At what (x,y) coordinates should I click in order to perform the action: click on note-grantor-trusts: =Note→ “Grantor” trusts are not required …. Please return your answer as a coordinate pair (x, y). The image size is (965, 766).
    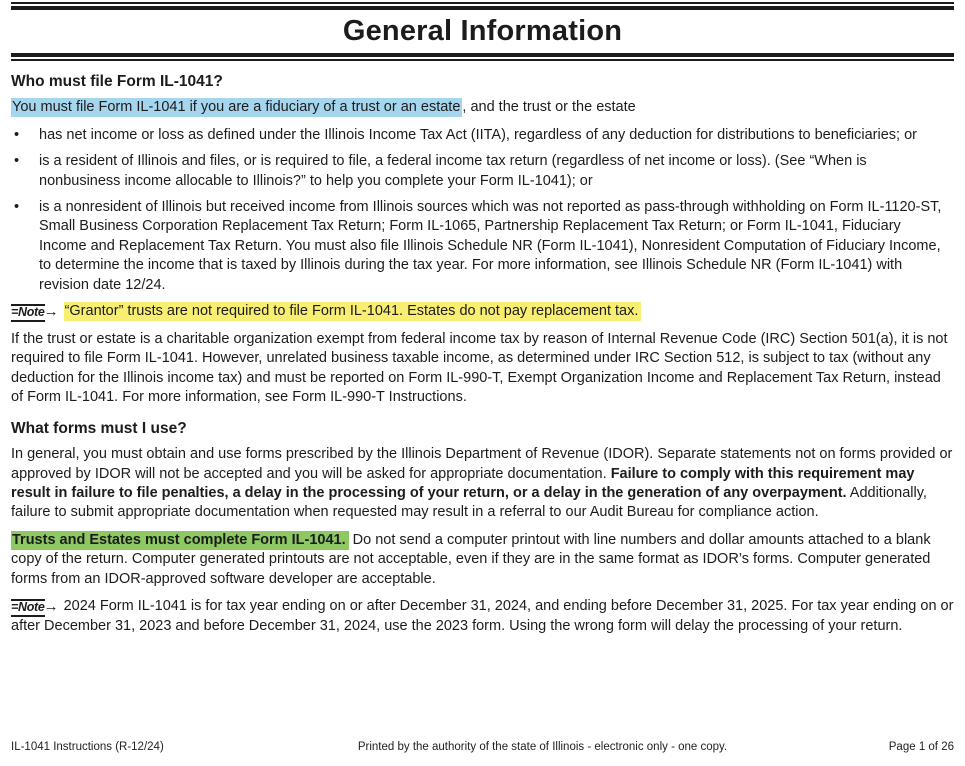
    Looking at the image, I should click on (482, 312).